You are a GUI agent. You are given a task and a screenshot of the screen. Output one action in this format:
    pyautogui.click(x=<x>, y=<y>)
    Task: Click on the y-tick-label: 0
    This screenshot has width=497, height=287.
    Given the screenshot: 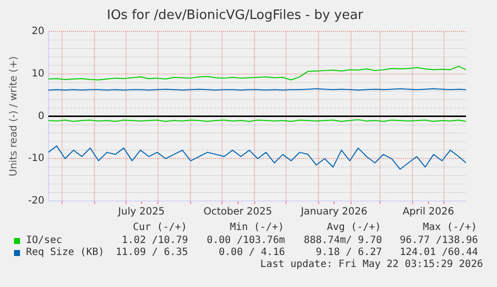 What is the action you would take?
    pyautogui.click(x=41, y=116)
    